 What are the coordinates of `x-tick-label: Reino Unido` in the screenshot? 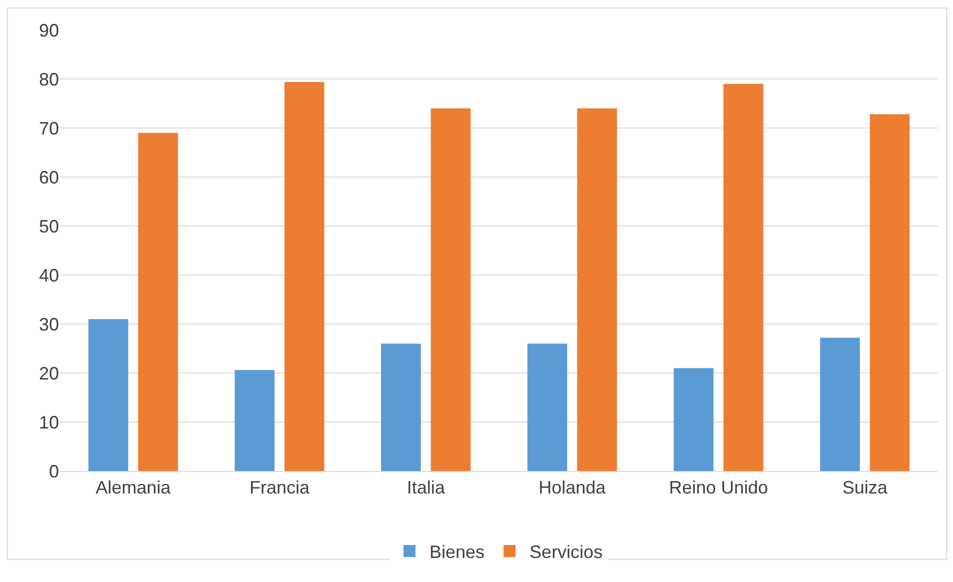 It's located at (718, 488).